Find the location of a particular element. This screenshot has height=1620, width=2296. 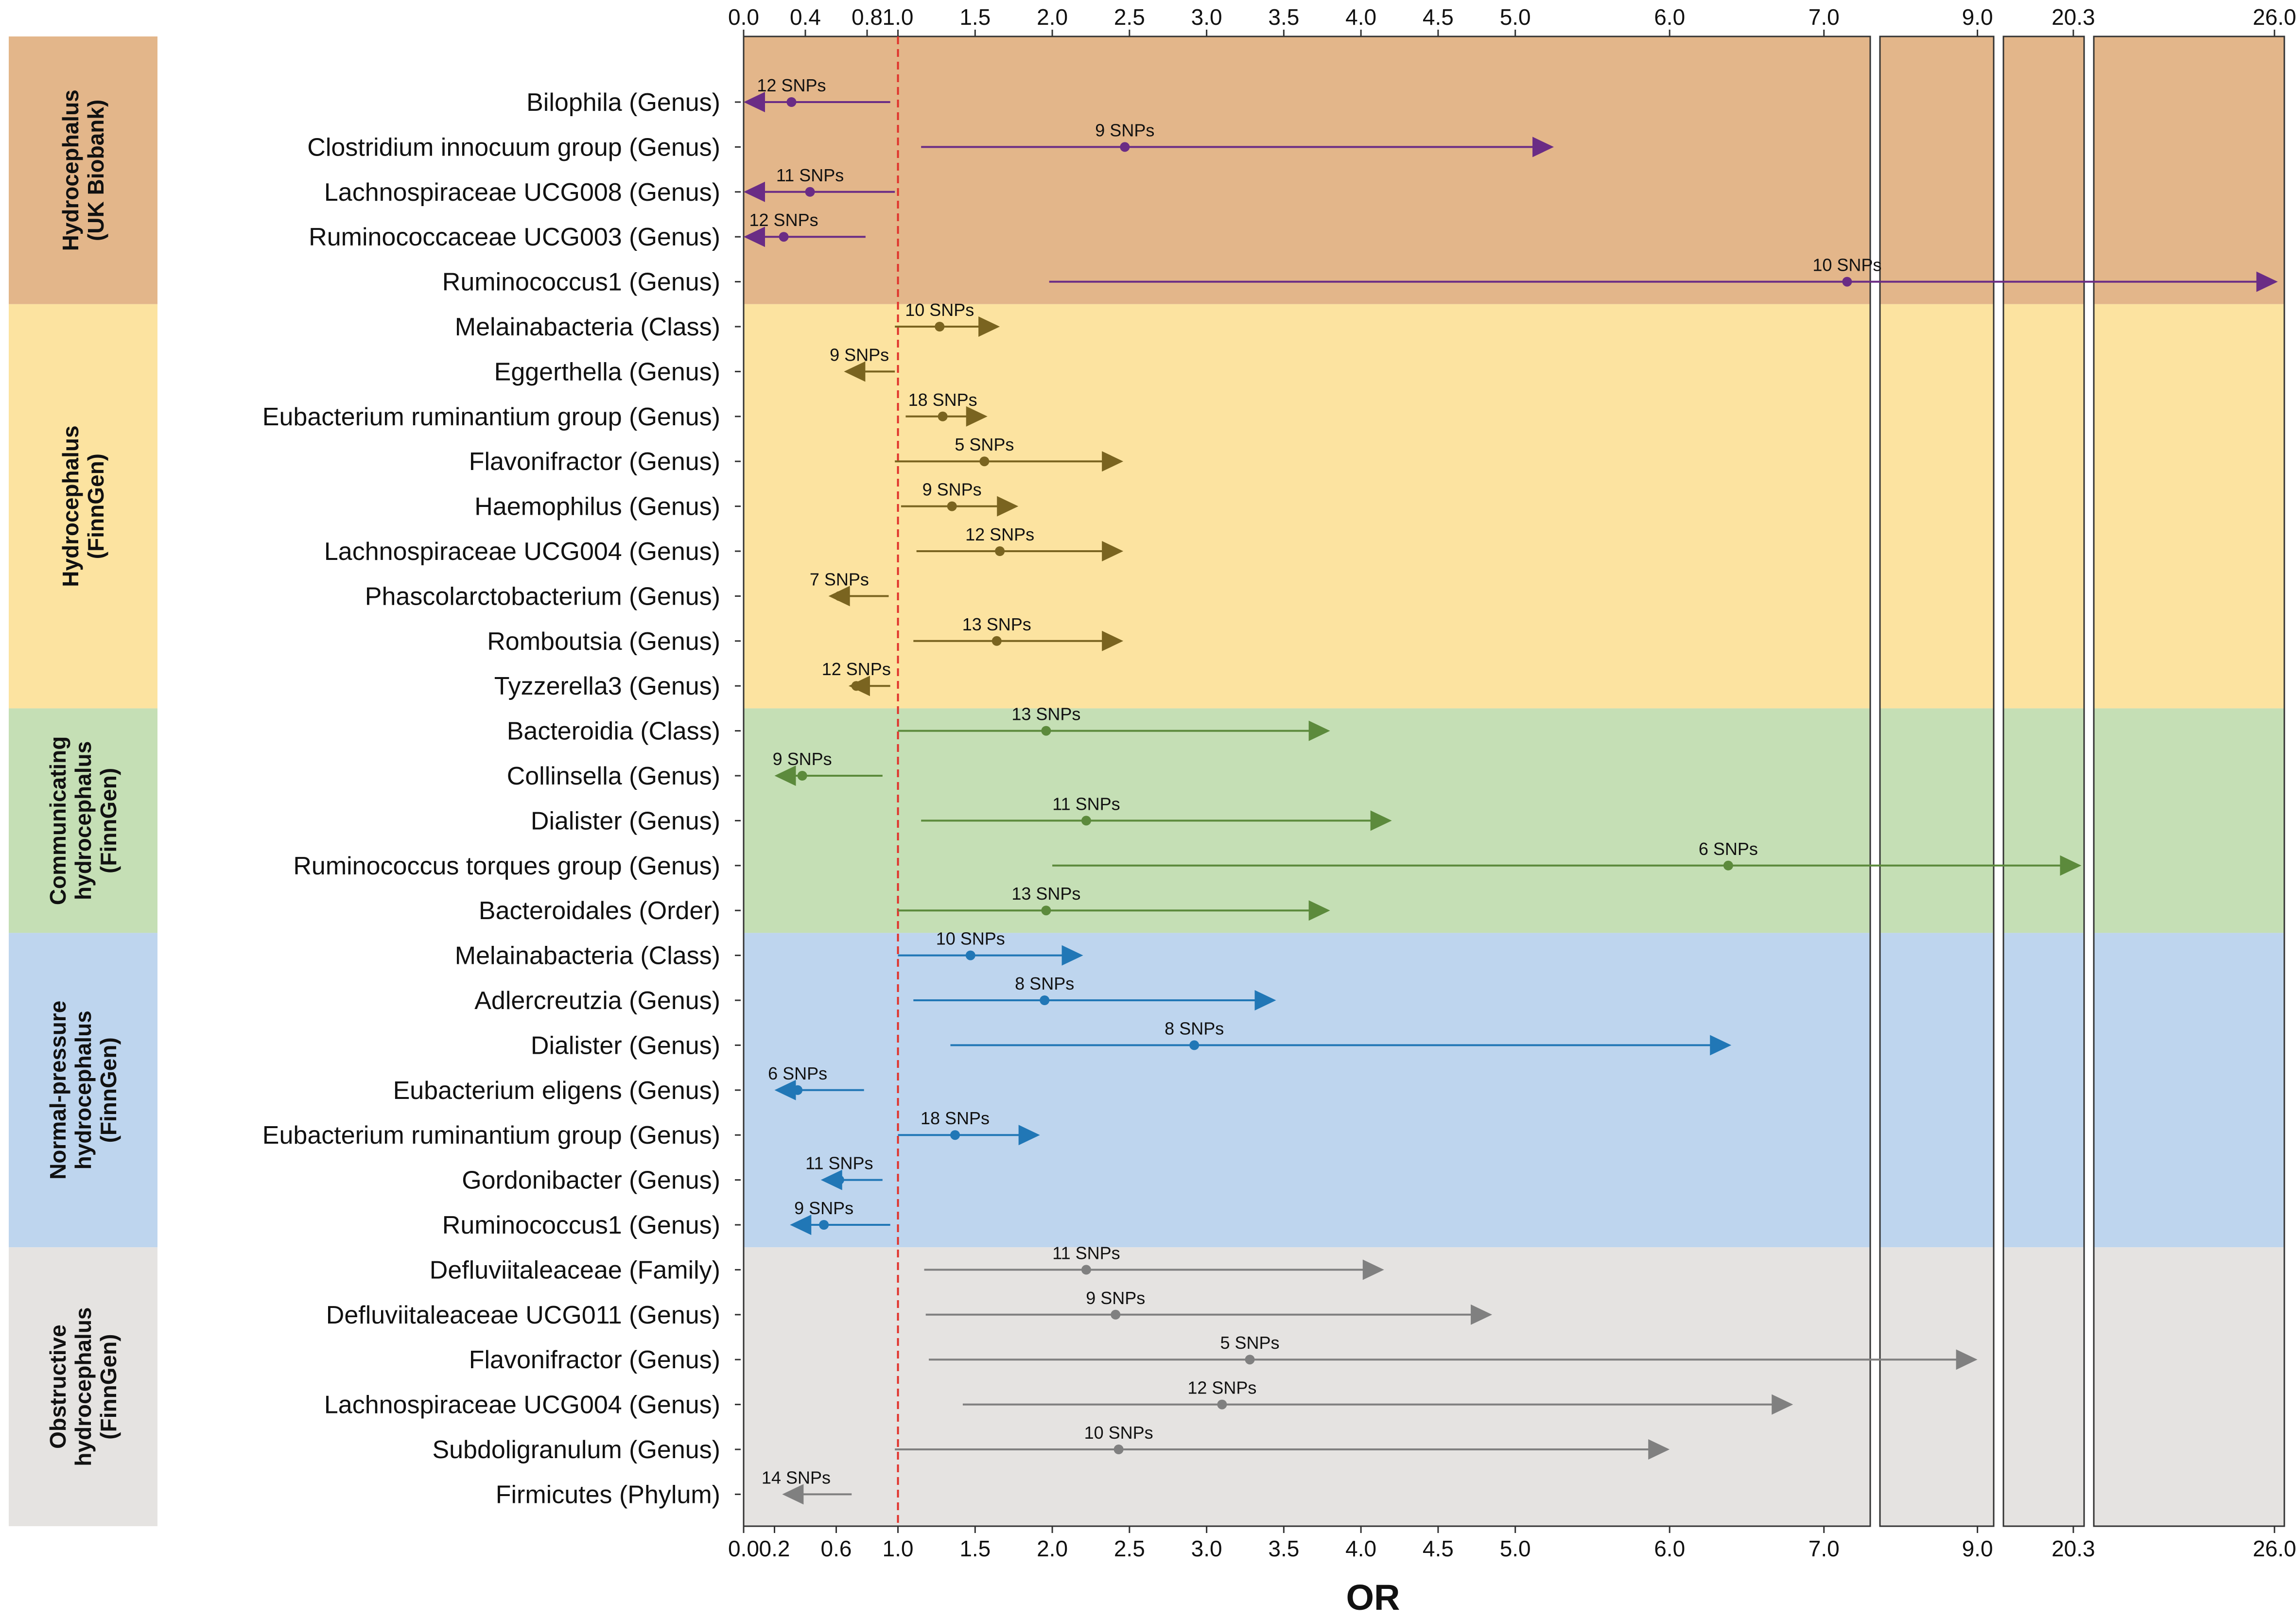

bottom-tick-label: 0.2 is located at coordinates (774, 1548).